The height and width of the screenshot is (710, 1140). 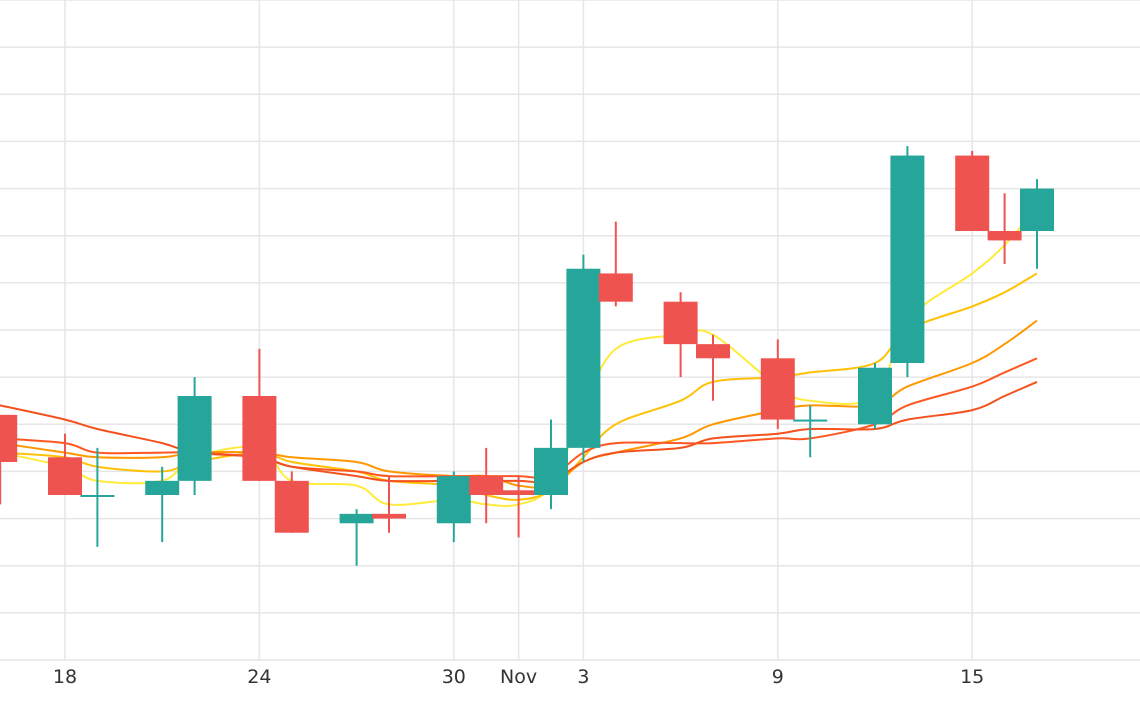 I want to click on x-tick-label: 24, so click(x=259, y=677).